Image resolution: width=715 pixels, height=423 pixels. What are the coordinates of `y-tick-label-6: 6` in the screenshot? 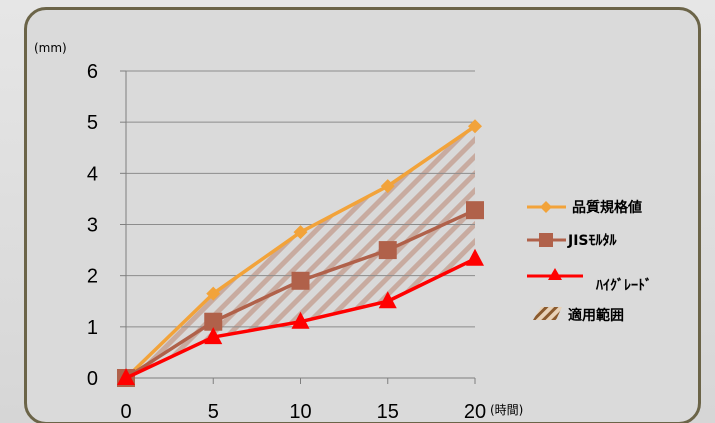 It's located at (92, 72).